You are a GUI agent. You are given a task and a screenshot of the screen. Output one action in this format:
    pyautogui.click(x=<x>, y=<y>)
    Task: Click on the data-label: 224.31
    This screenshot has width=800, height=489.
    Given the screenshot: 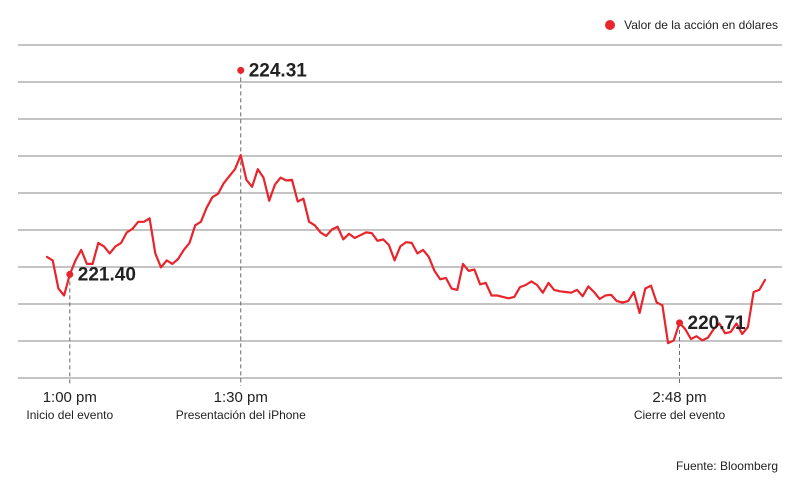 What is the action you would take?
    pyautogui.click(x=278, y=70)
    